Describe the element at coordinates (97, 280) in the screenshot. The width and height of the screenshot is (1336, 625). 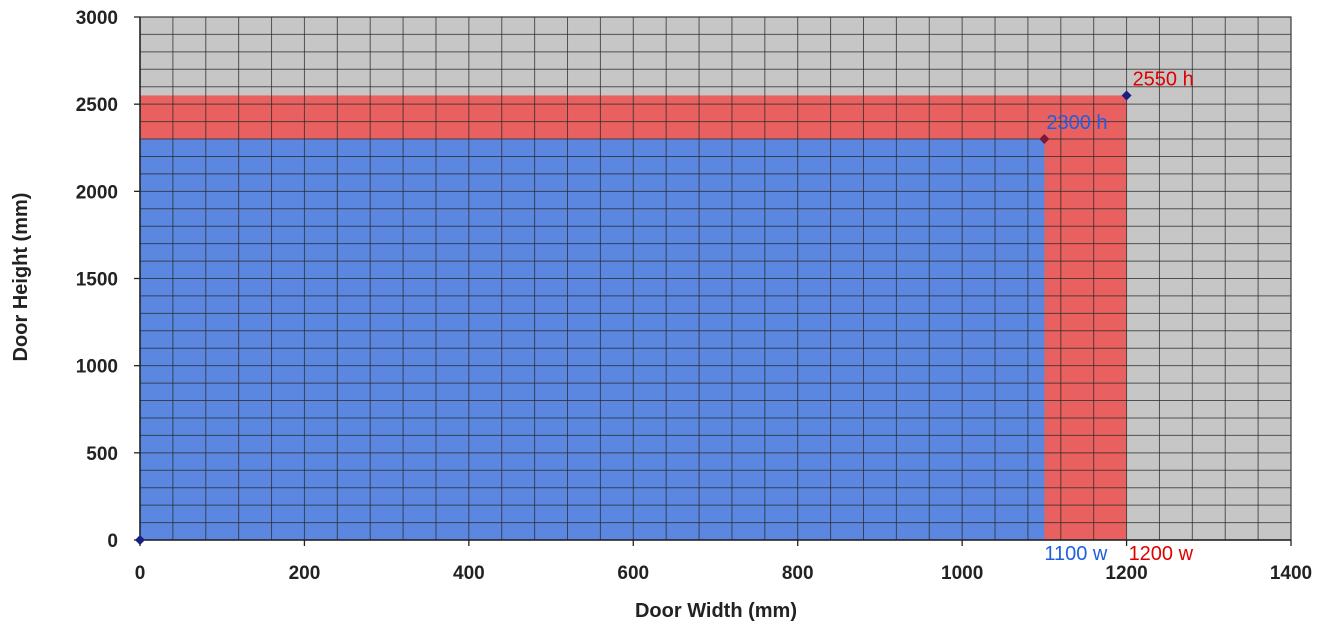
I see `y-tick-label: 1500` at that location.